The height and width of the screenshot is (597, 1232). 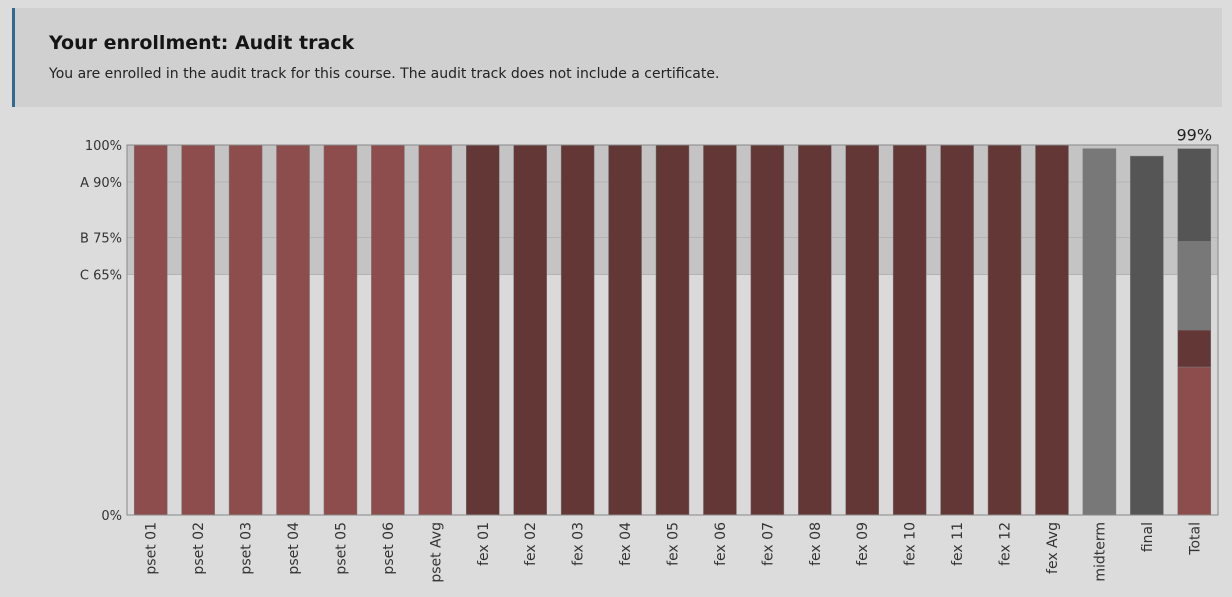 What do you see at coordinates (436, 552) in the screenshot?
I see `x-tick-label: pset Avg` at bounding box center [436, 552].